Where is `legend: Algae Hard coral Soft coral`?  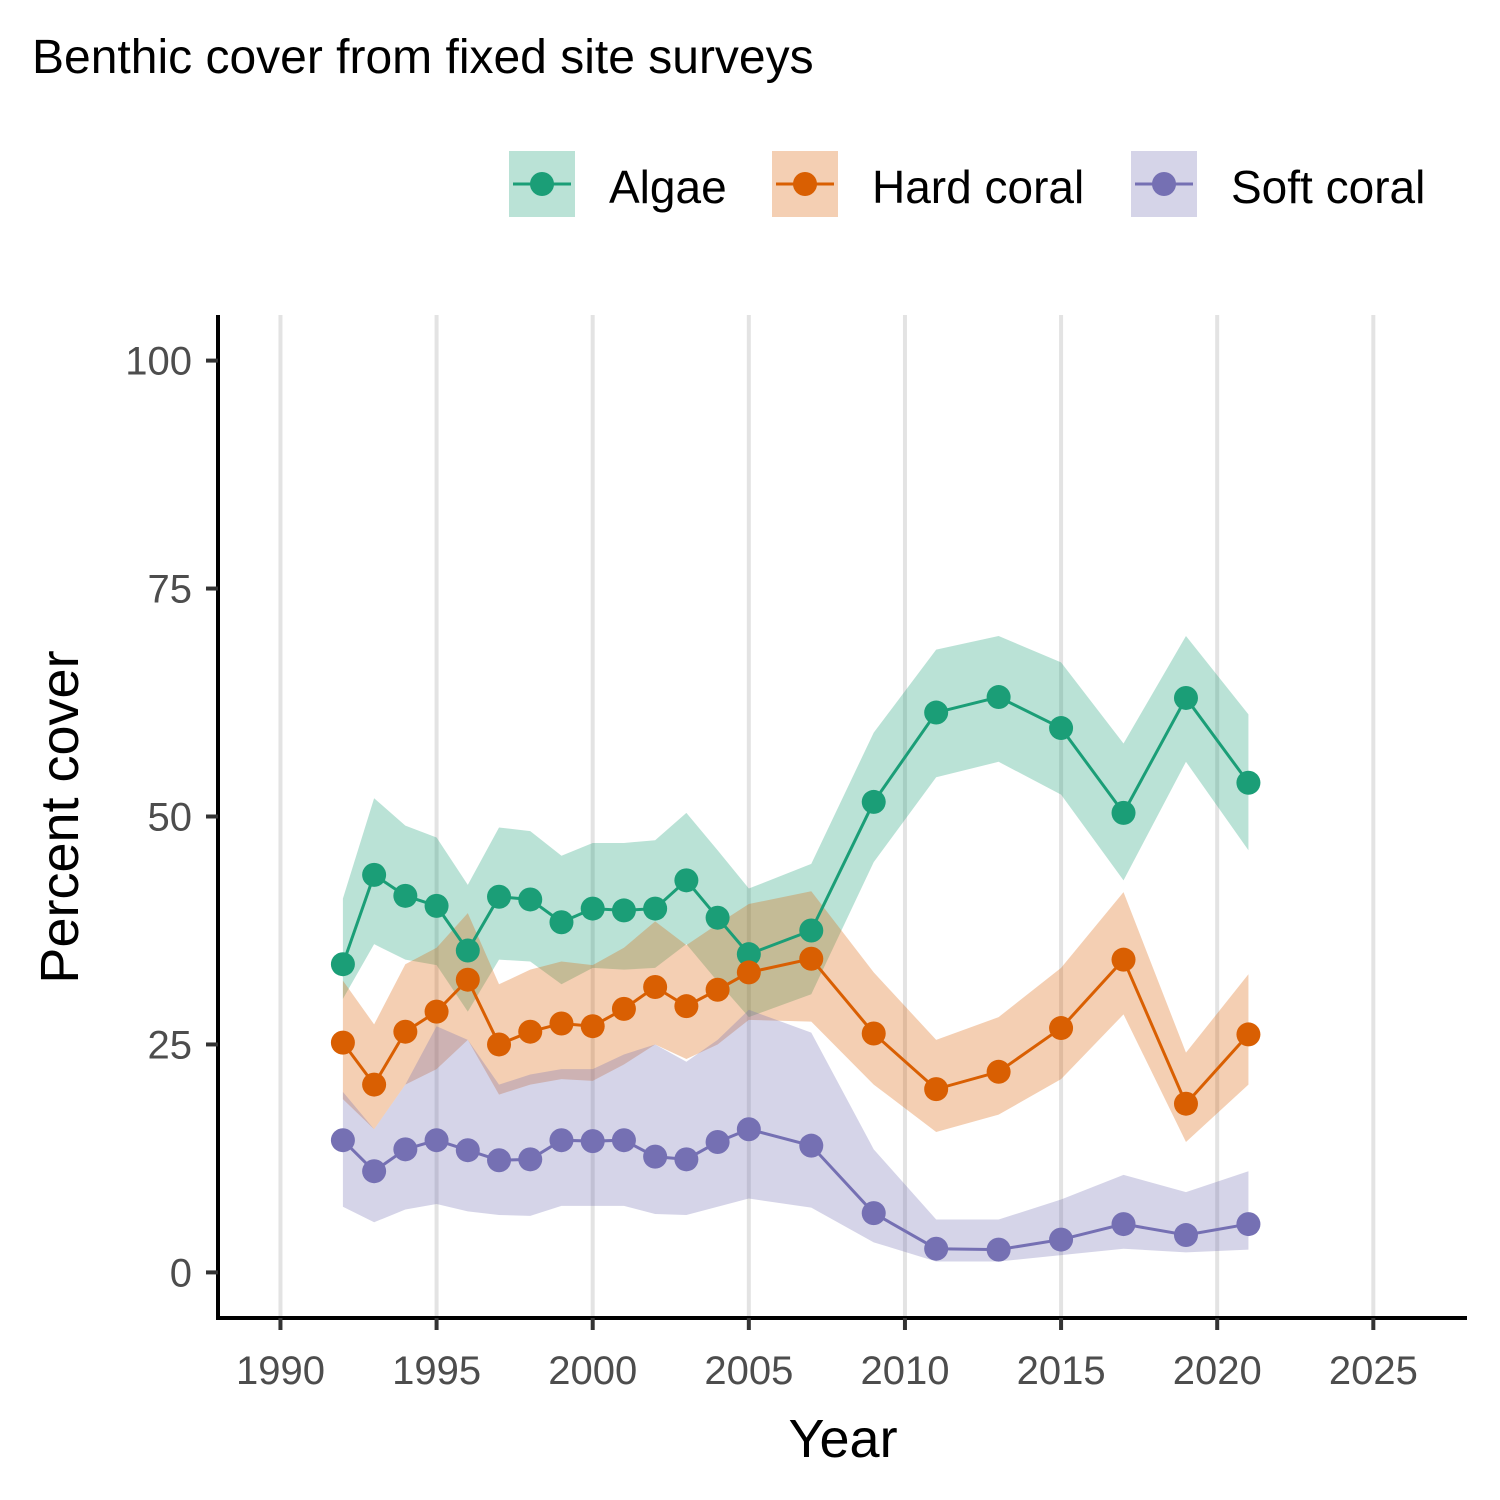
legend: Algae Hard coral Soft coral is located at coordinates (967, 184).